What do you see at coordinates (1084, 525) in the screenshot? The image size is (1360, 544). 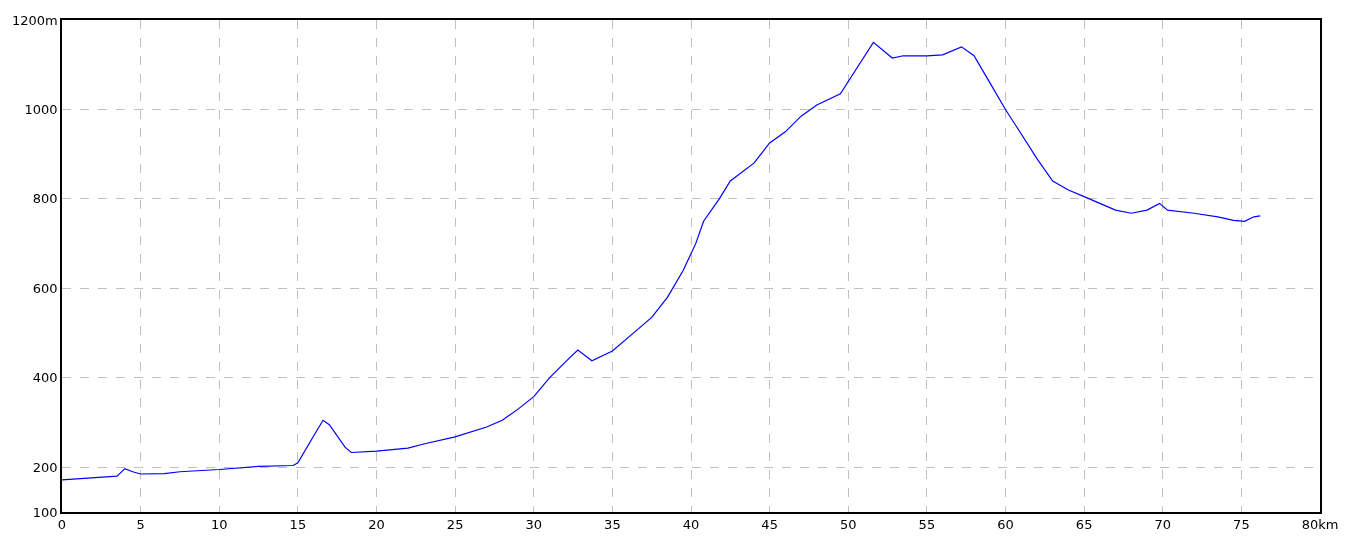 I see `x-tick-label: 65` at bounding box center [1084, 525].